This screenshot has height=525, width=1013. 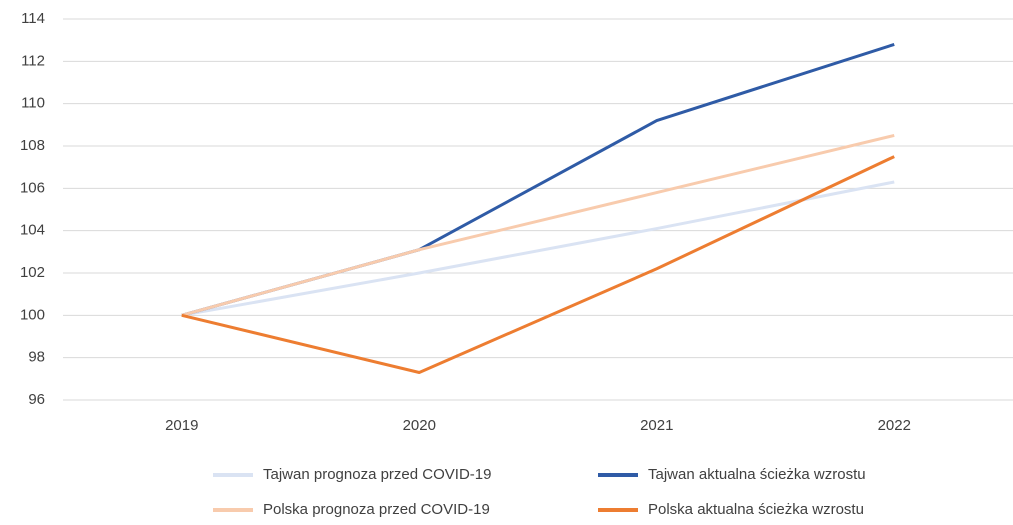 What do you see at coordinates (181, 425) in the screenshot?
I see `x-tick-label: 2019` at bounding box center [181, 425].